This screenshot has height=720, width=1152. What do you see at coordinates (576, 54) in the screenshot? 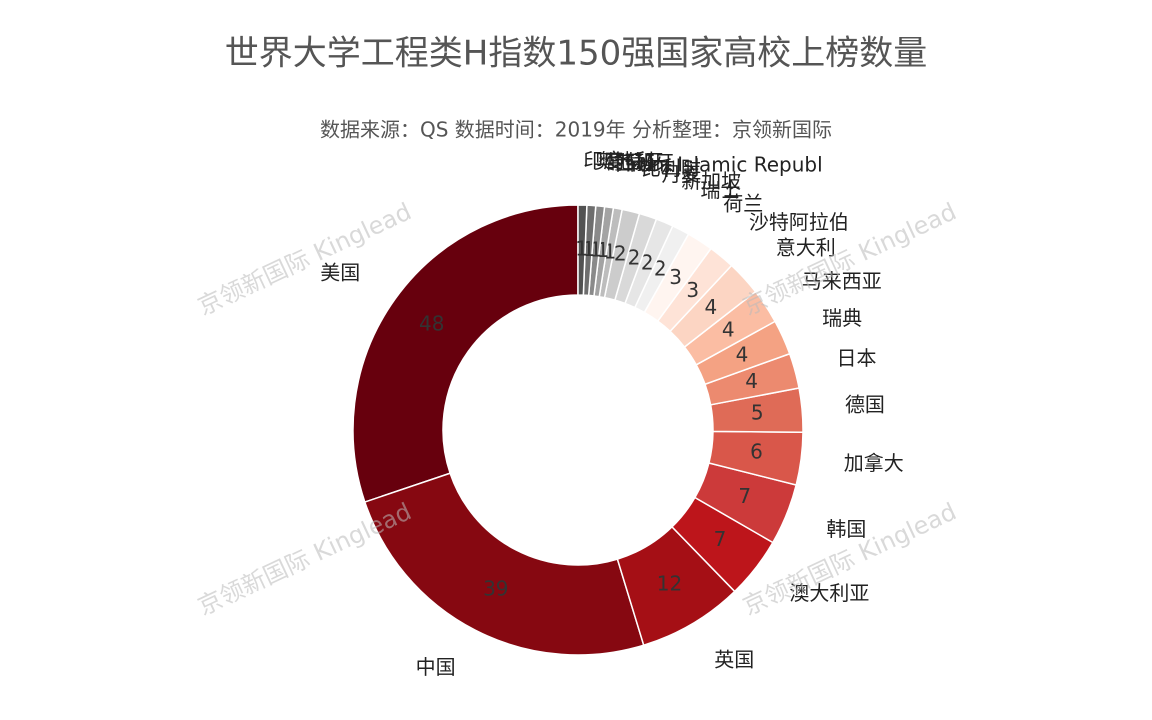
I see `chart-title: 世界大学工程类H指数150强国家高校上榜数量` at bounding box center [576, 54].